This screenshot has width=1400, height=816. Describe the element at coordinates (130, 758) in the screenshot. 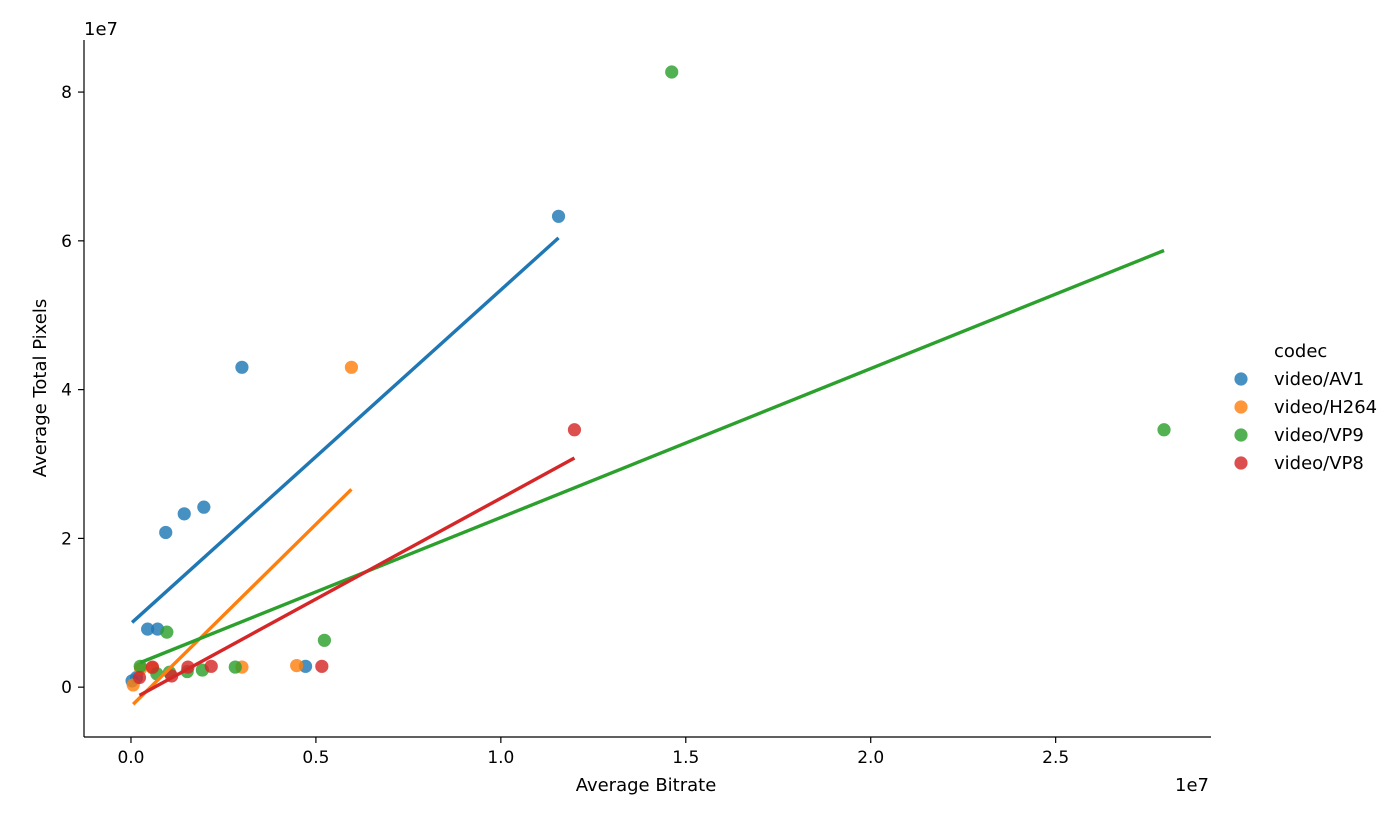

I see `x-tick-label: 0.0` at that location.